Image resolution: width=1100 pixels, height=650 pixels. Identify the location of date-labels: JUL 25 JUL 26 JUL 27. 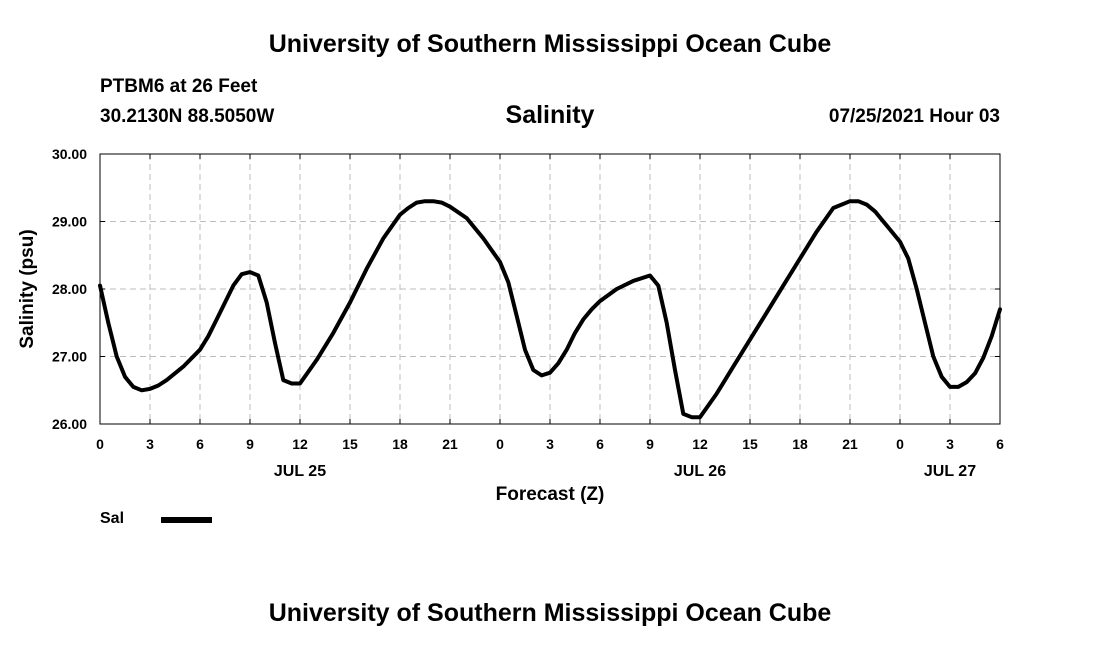
(625, 471).